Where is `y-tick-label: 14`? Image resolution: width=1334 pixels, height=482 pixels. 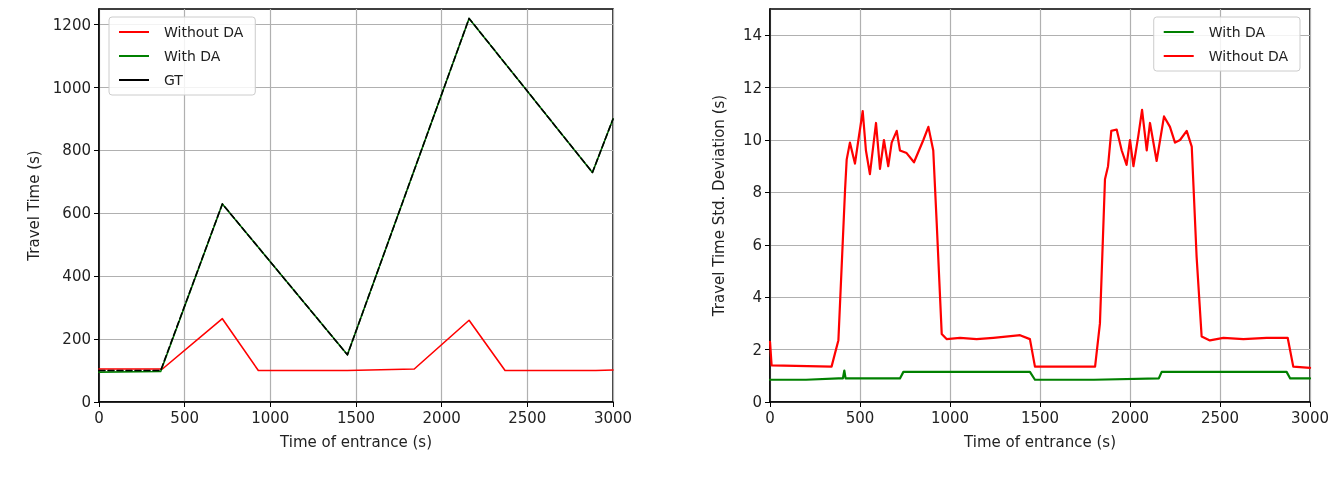
y-tick-label: 14 is located at coordinates (752, 35).